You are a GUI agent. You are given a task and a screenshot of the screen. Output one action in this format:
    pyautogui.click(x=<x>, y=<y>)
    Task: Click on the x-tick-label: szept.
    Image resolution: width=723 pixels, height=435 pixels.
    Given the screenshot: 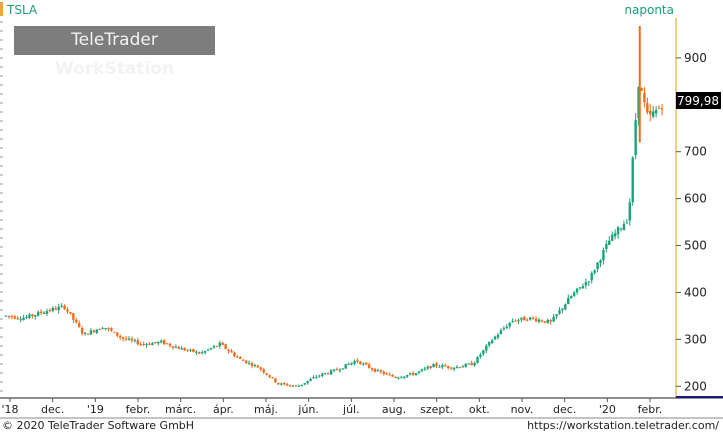 What is the action you would take?
    pyautogui.click(x=436, y=409)
    